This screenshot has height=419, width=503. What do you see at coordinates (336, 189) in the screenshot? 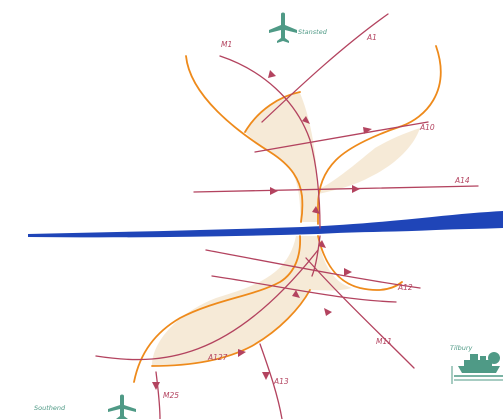
I see `road-a14` at bounding box center [336, 189].